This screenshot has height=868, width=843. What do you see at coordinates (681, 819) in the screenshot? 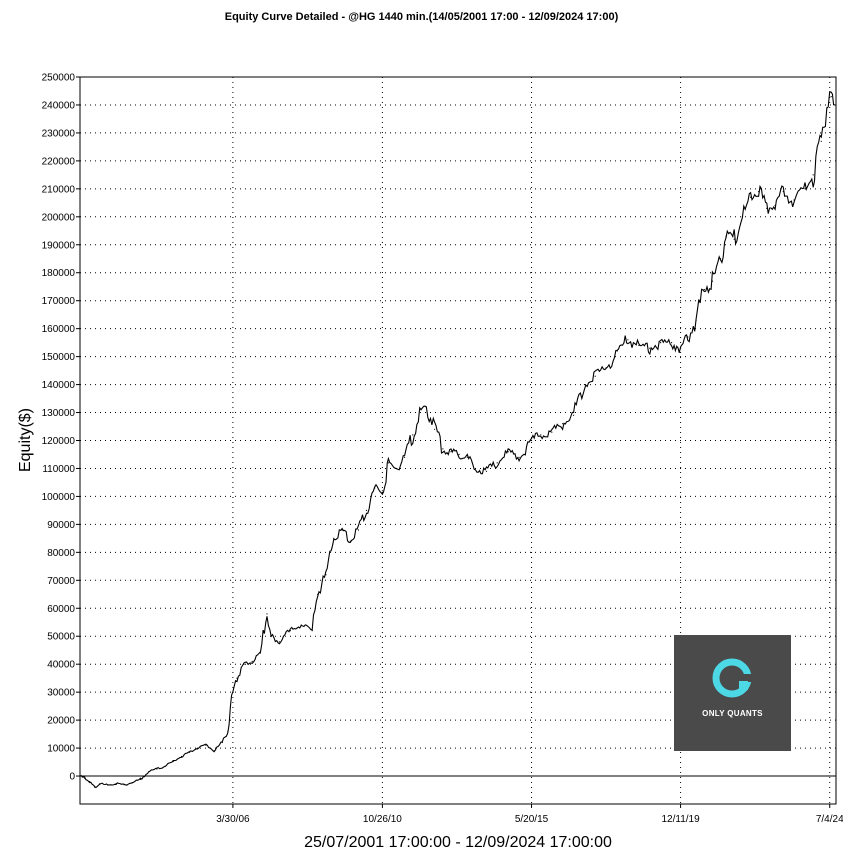
I see `x-tick-label: 12/11/19` at bounding box center [681, 819].